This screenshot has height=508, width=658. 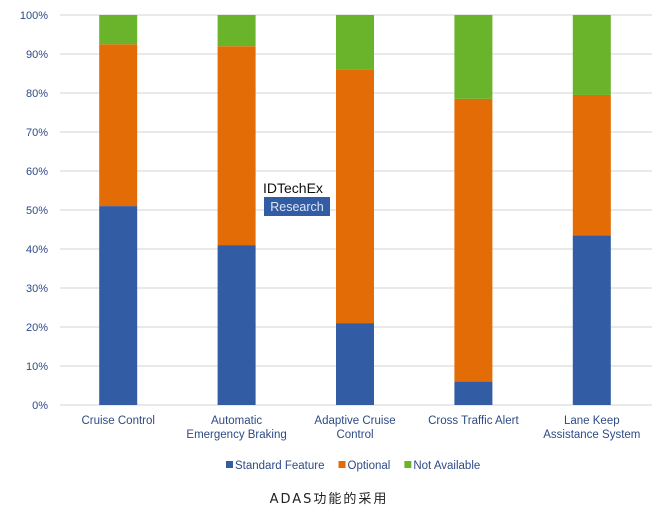 I want to click on x-tick-label: Lane Keep, so click(x=592, y=421).